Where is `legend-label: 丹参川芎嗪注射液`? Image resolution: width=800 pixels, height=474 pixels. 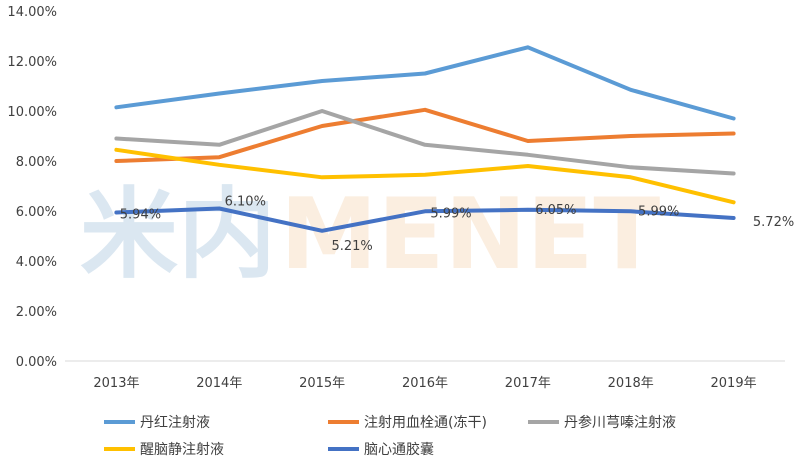
legend-label: 丹参川芎嗪注射液 is located at coordinates (620, 422).